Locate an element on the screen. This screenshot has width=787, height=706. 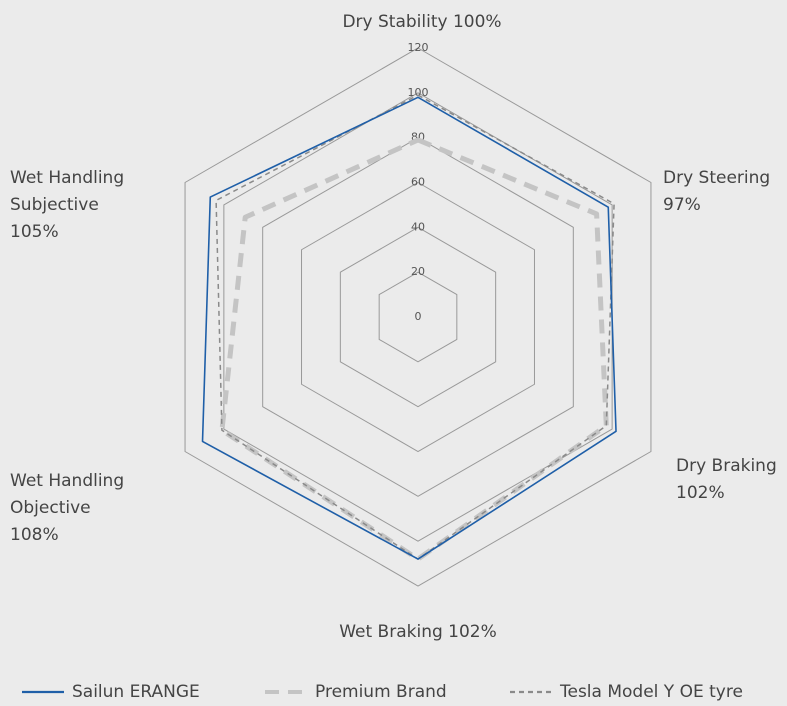
category-label: 108% is located at coordinates (34, 535).